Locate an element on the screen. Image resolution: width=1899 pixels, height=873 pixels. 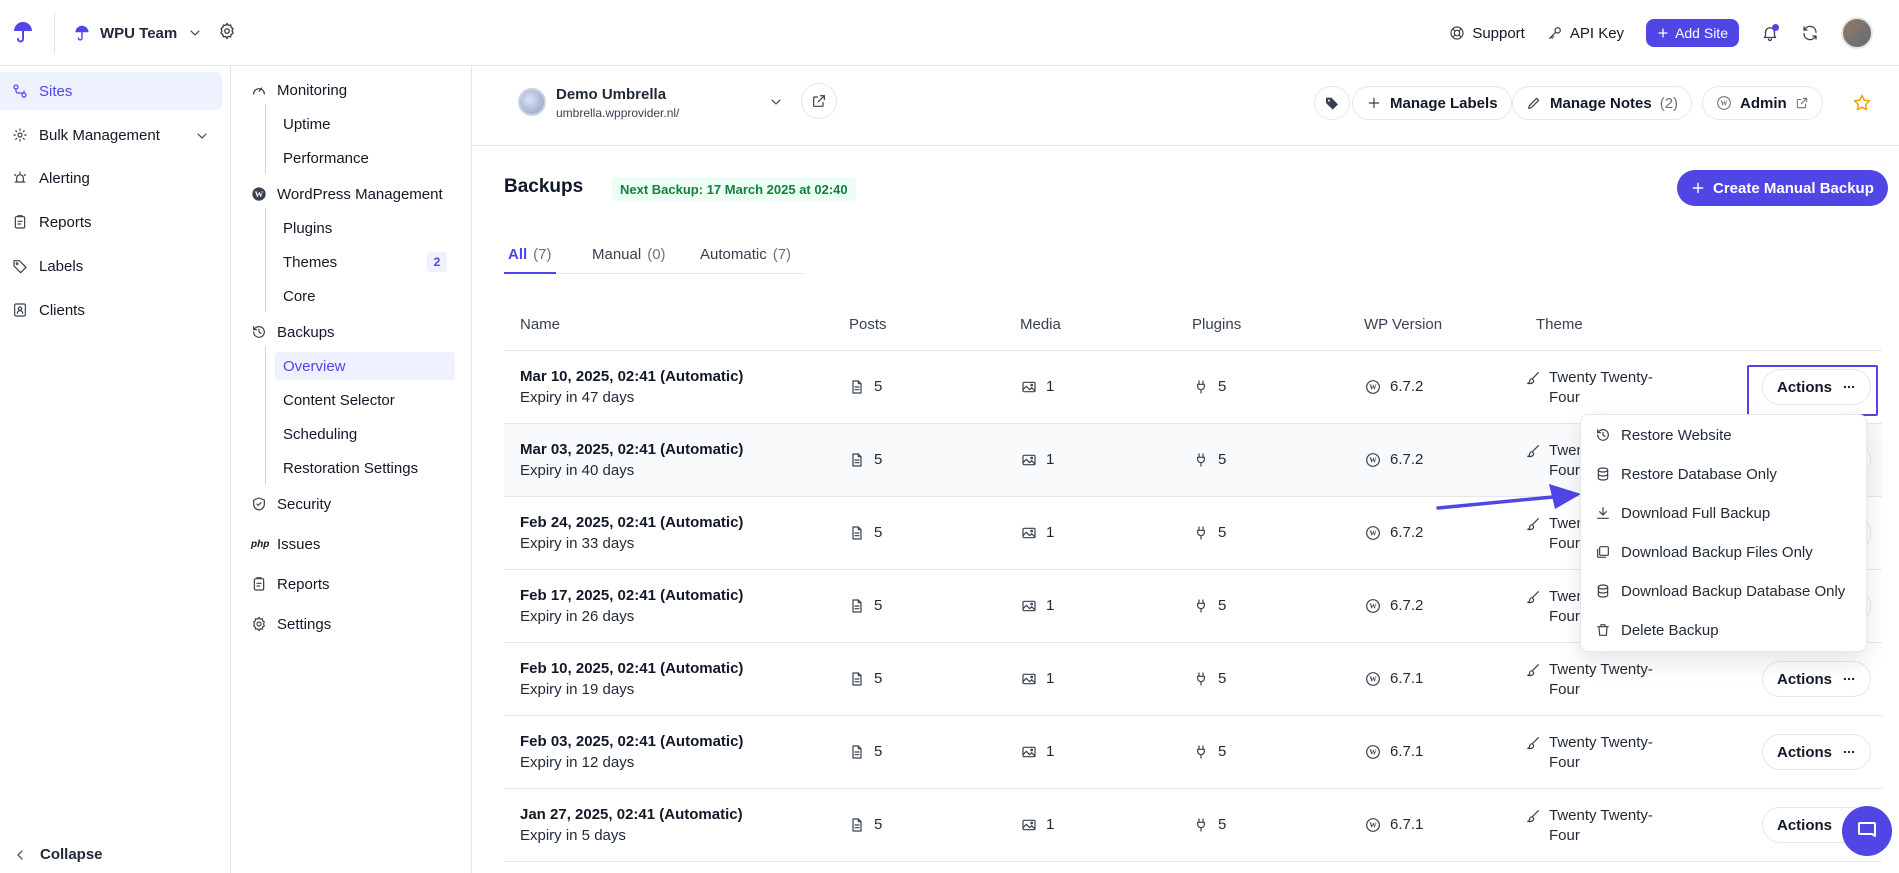
support-link: Support is located at coordinates (1487, 33).